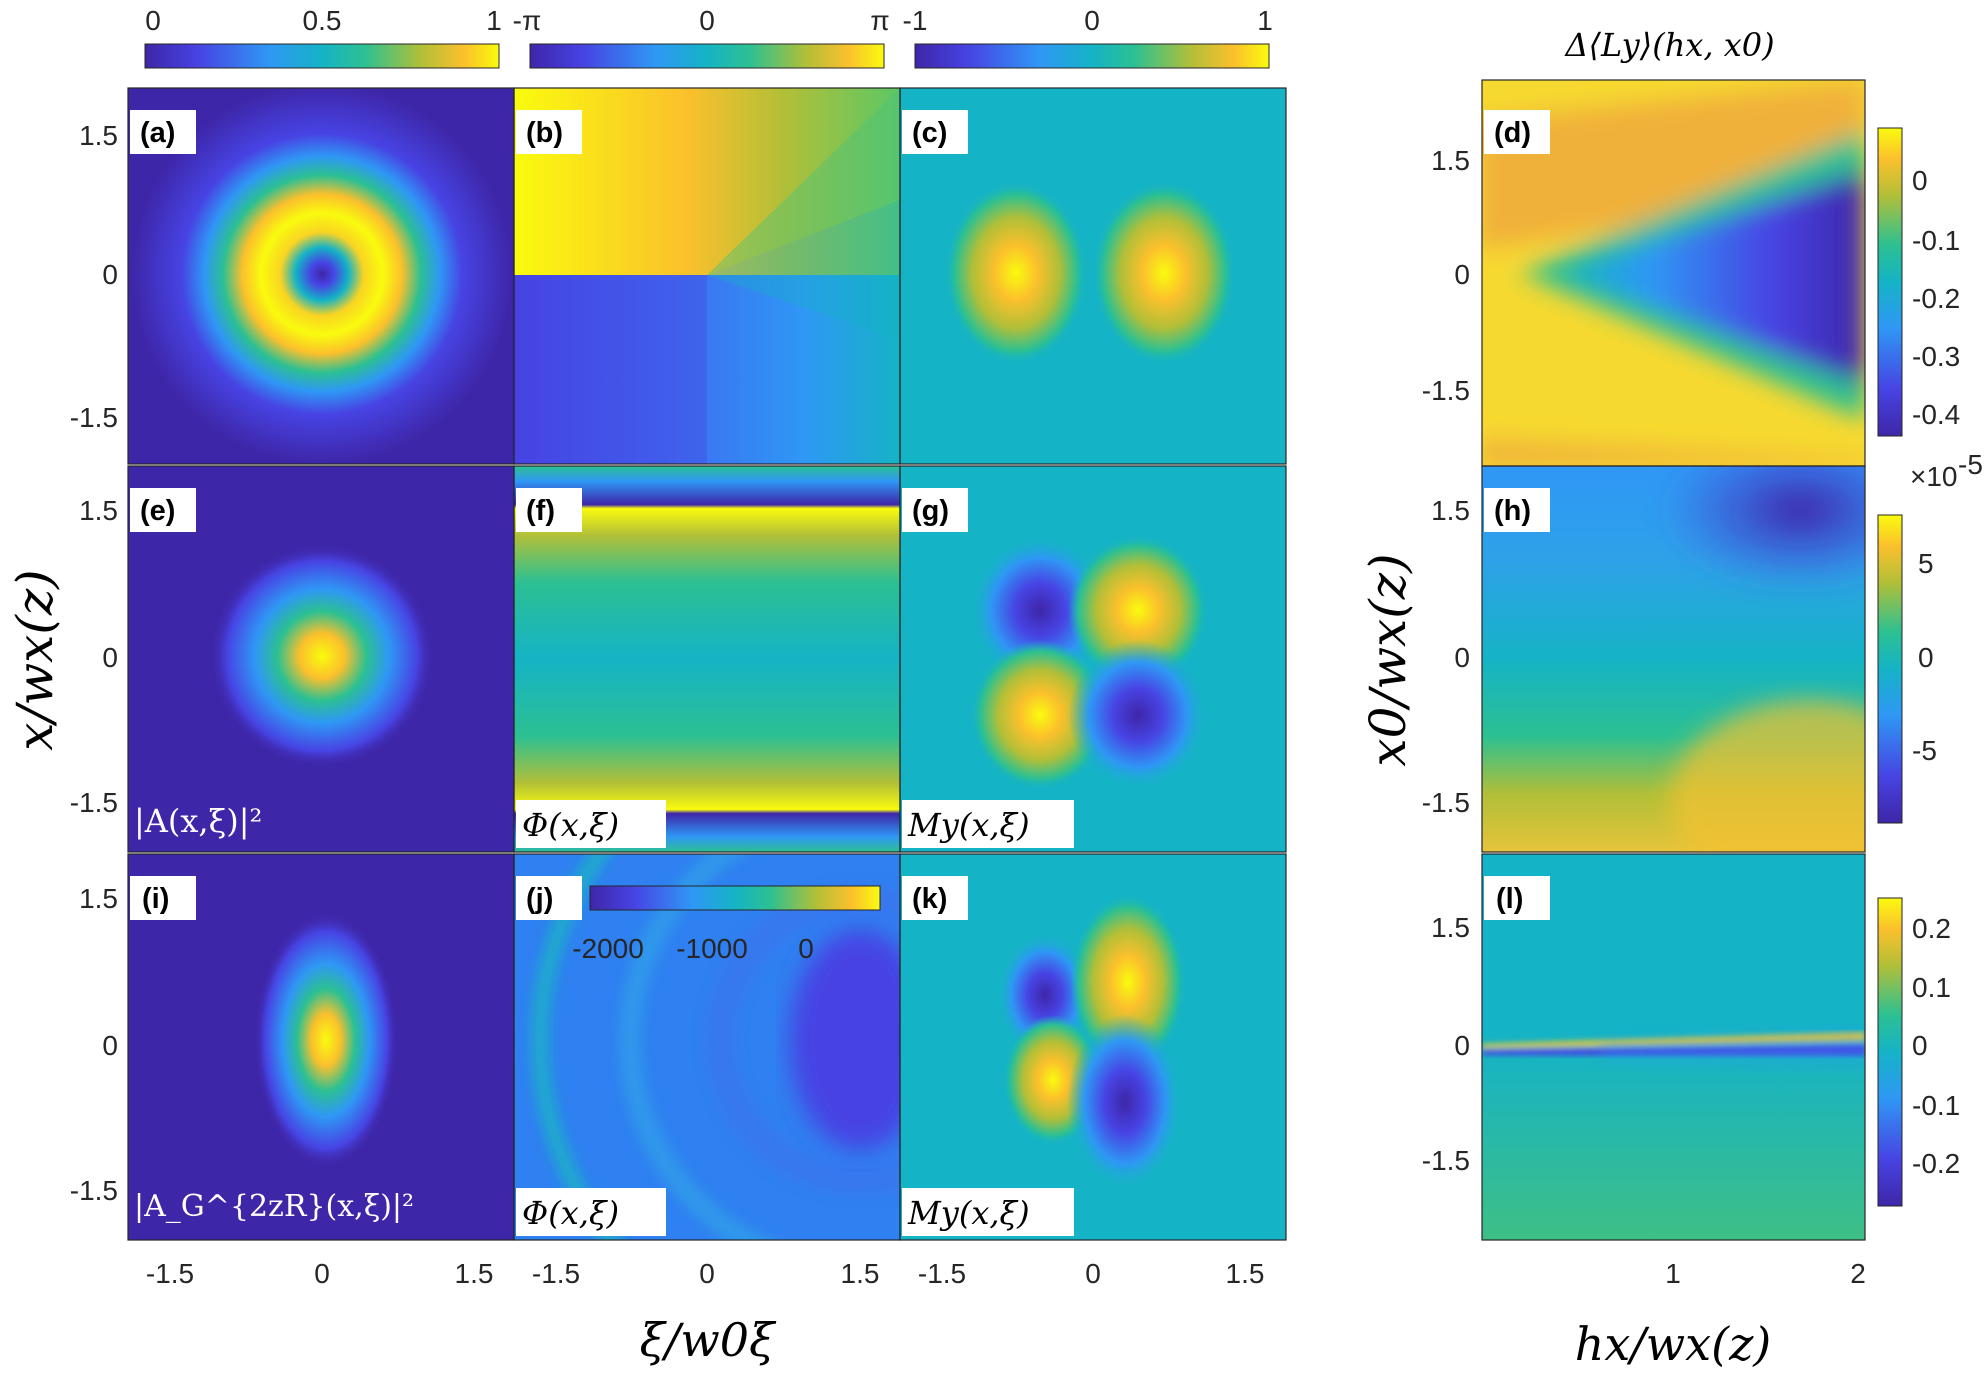  What do you see at coordinates (274, 1206) in the screenshot?
I see `formula-i: |A_G^{2zR}(x,ξ)|²` at bounding box center [274, 1206].